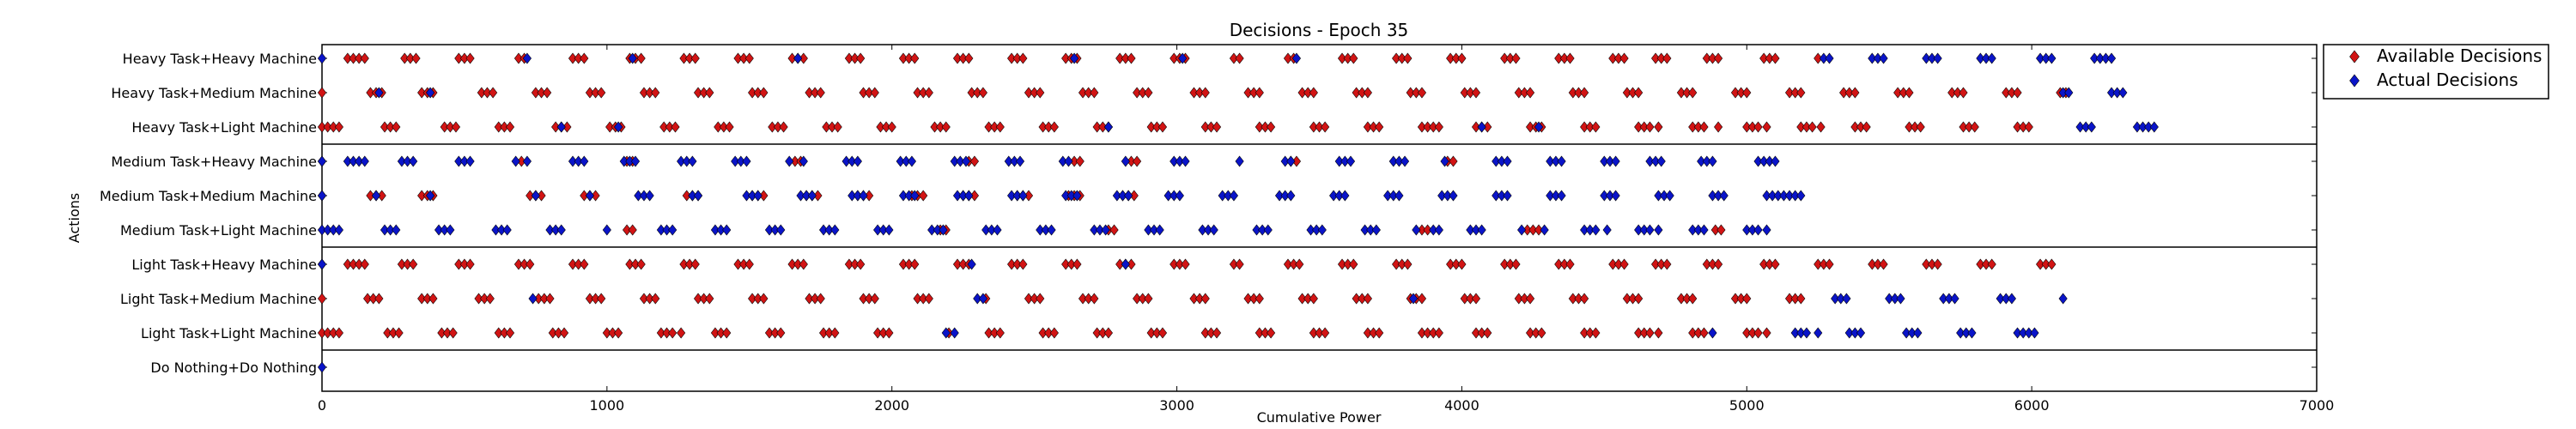 The image size is (2576, 429). I want to click on legend-label: Available Decisions, so click(2459, 56).